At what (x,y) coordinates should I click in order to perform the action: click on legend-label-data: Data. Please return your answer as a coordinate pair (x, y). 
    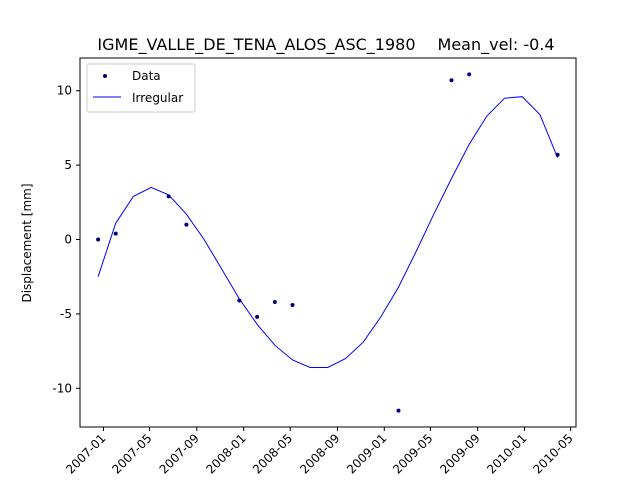
    Looking at the image, I should click on (146, 76).